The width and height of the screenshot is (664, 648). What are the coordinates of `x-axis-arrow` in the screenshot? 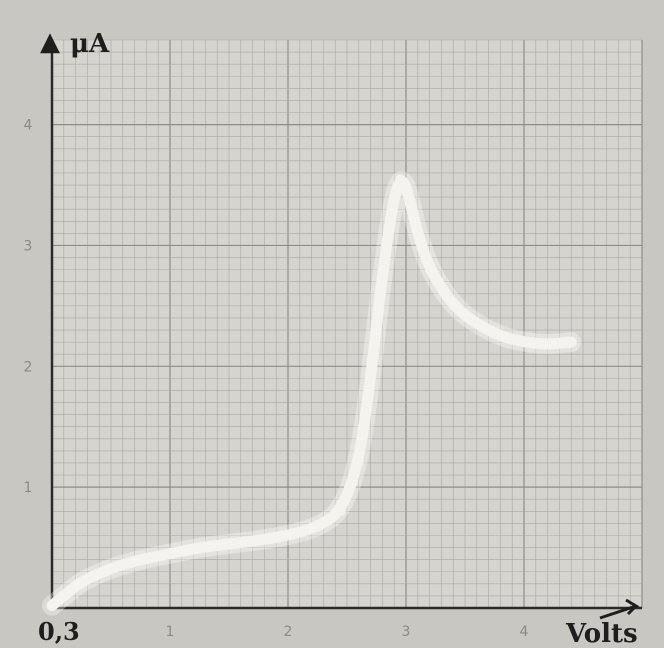 It's located at (619, 609).